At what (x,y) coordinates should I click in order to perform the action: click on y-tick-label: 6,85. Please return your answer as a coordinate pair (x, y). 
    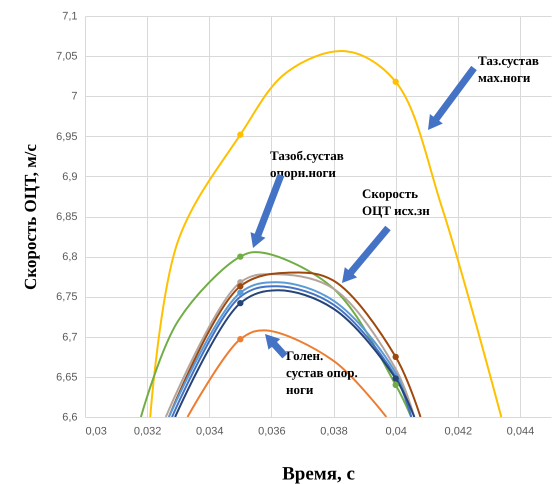
    Looking at the image, I should click on (67, 217).